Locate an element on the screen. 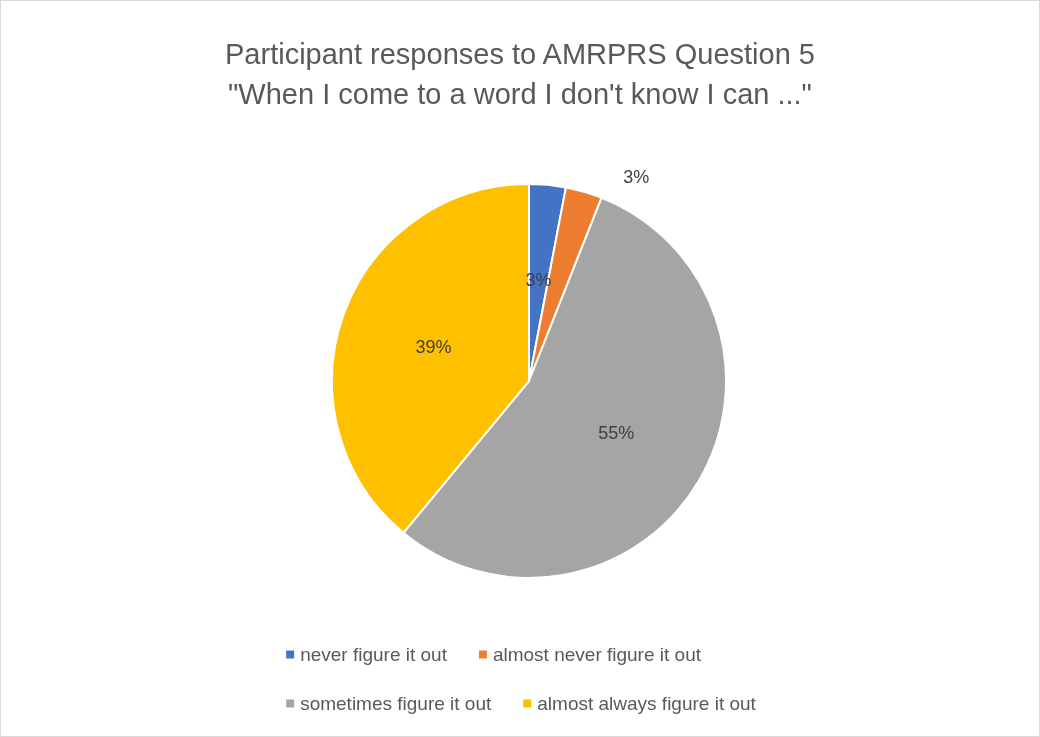 The image size is (1040, 737). legend-label: almost always figure it out is located at coordinates (647, 703).